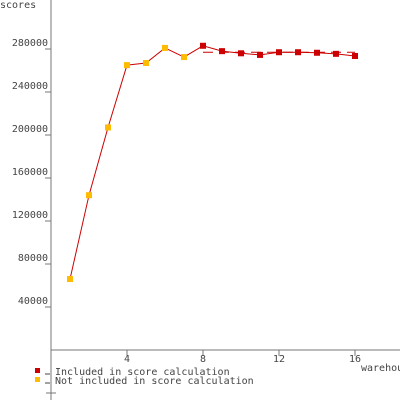  What do you see at coordinates (355, 359) in the screenshot?
I see `x-tick-label: 16` at bounding box center [355, 359].